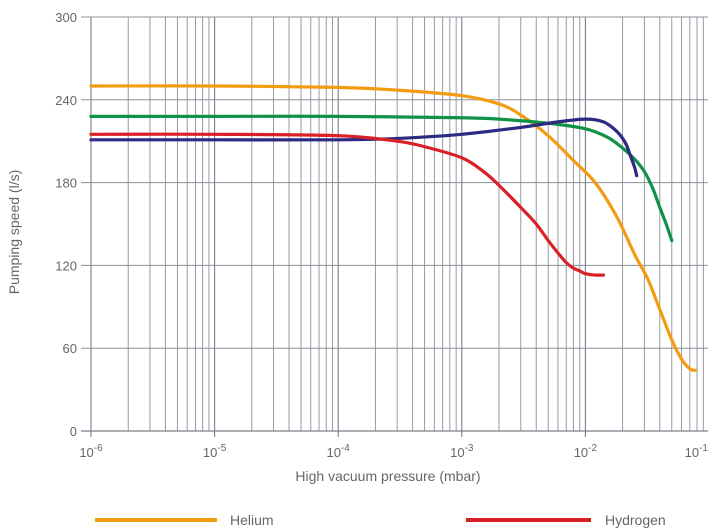 Image resolution: width=708 pixels, height=529 pixels. What do you see at coordinates (73, 431) in the screenshot?
I see `y-tick-label: 0` at bounding box center [73, 431].